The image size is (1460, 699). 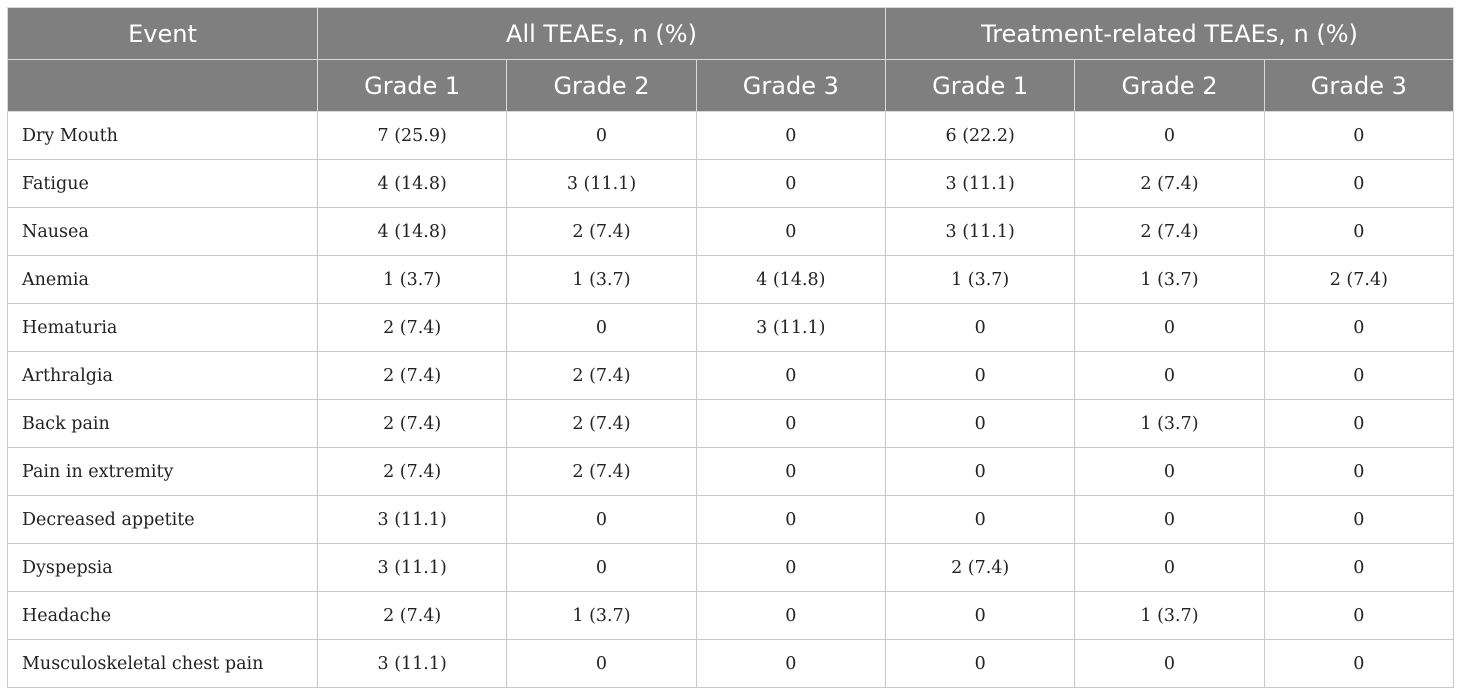 I want to click on table-row: Nausea 4 (14.8) 2 (7.4) 0 3 (11.1) 2 (7.4) 0, so click(x=731, y=231).